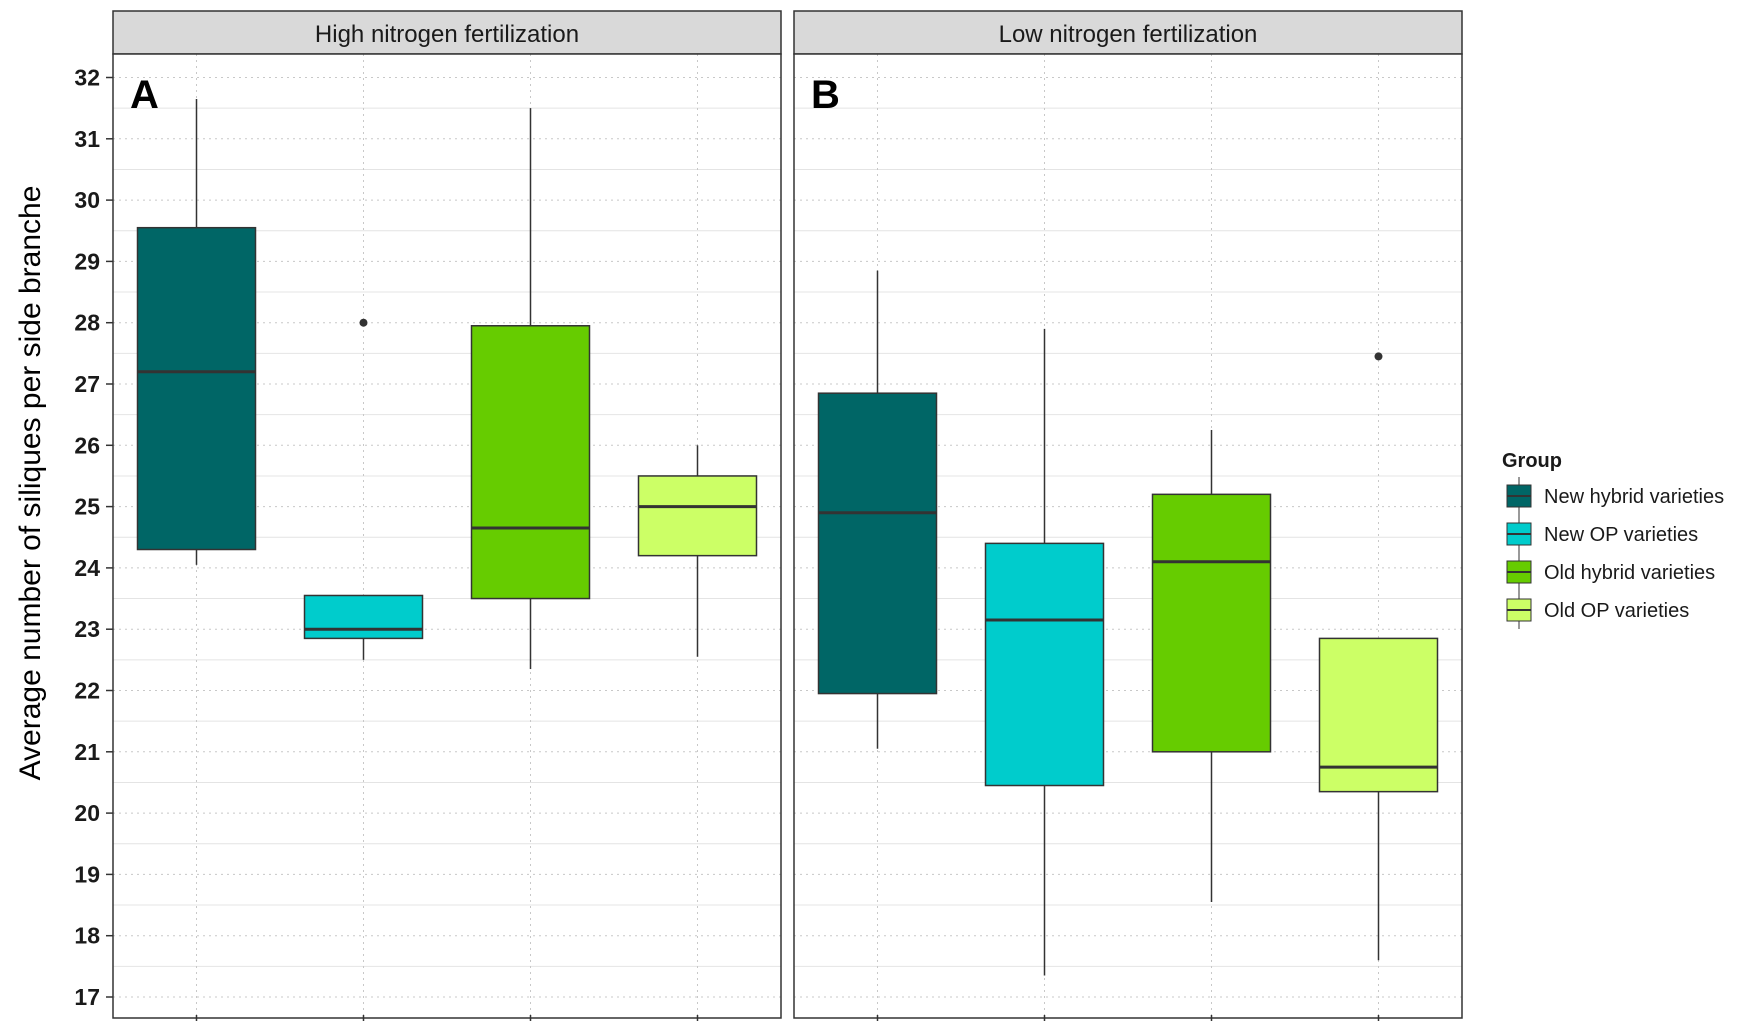 The image size is (1750, 1026). Describe the element at coordinates (87, 261) in the screenshot. I see `y-tick-label: 29` at that location.